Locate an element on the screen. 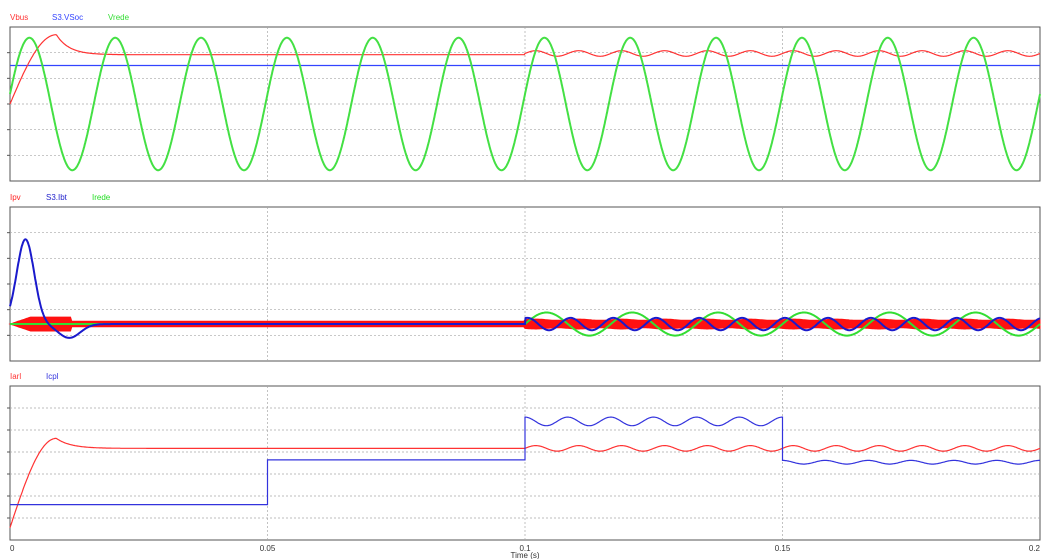  x-tick-label: 0.1 is located at coordinates (525, 548).